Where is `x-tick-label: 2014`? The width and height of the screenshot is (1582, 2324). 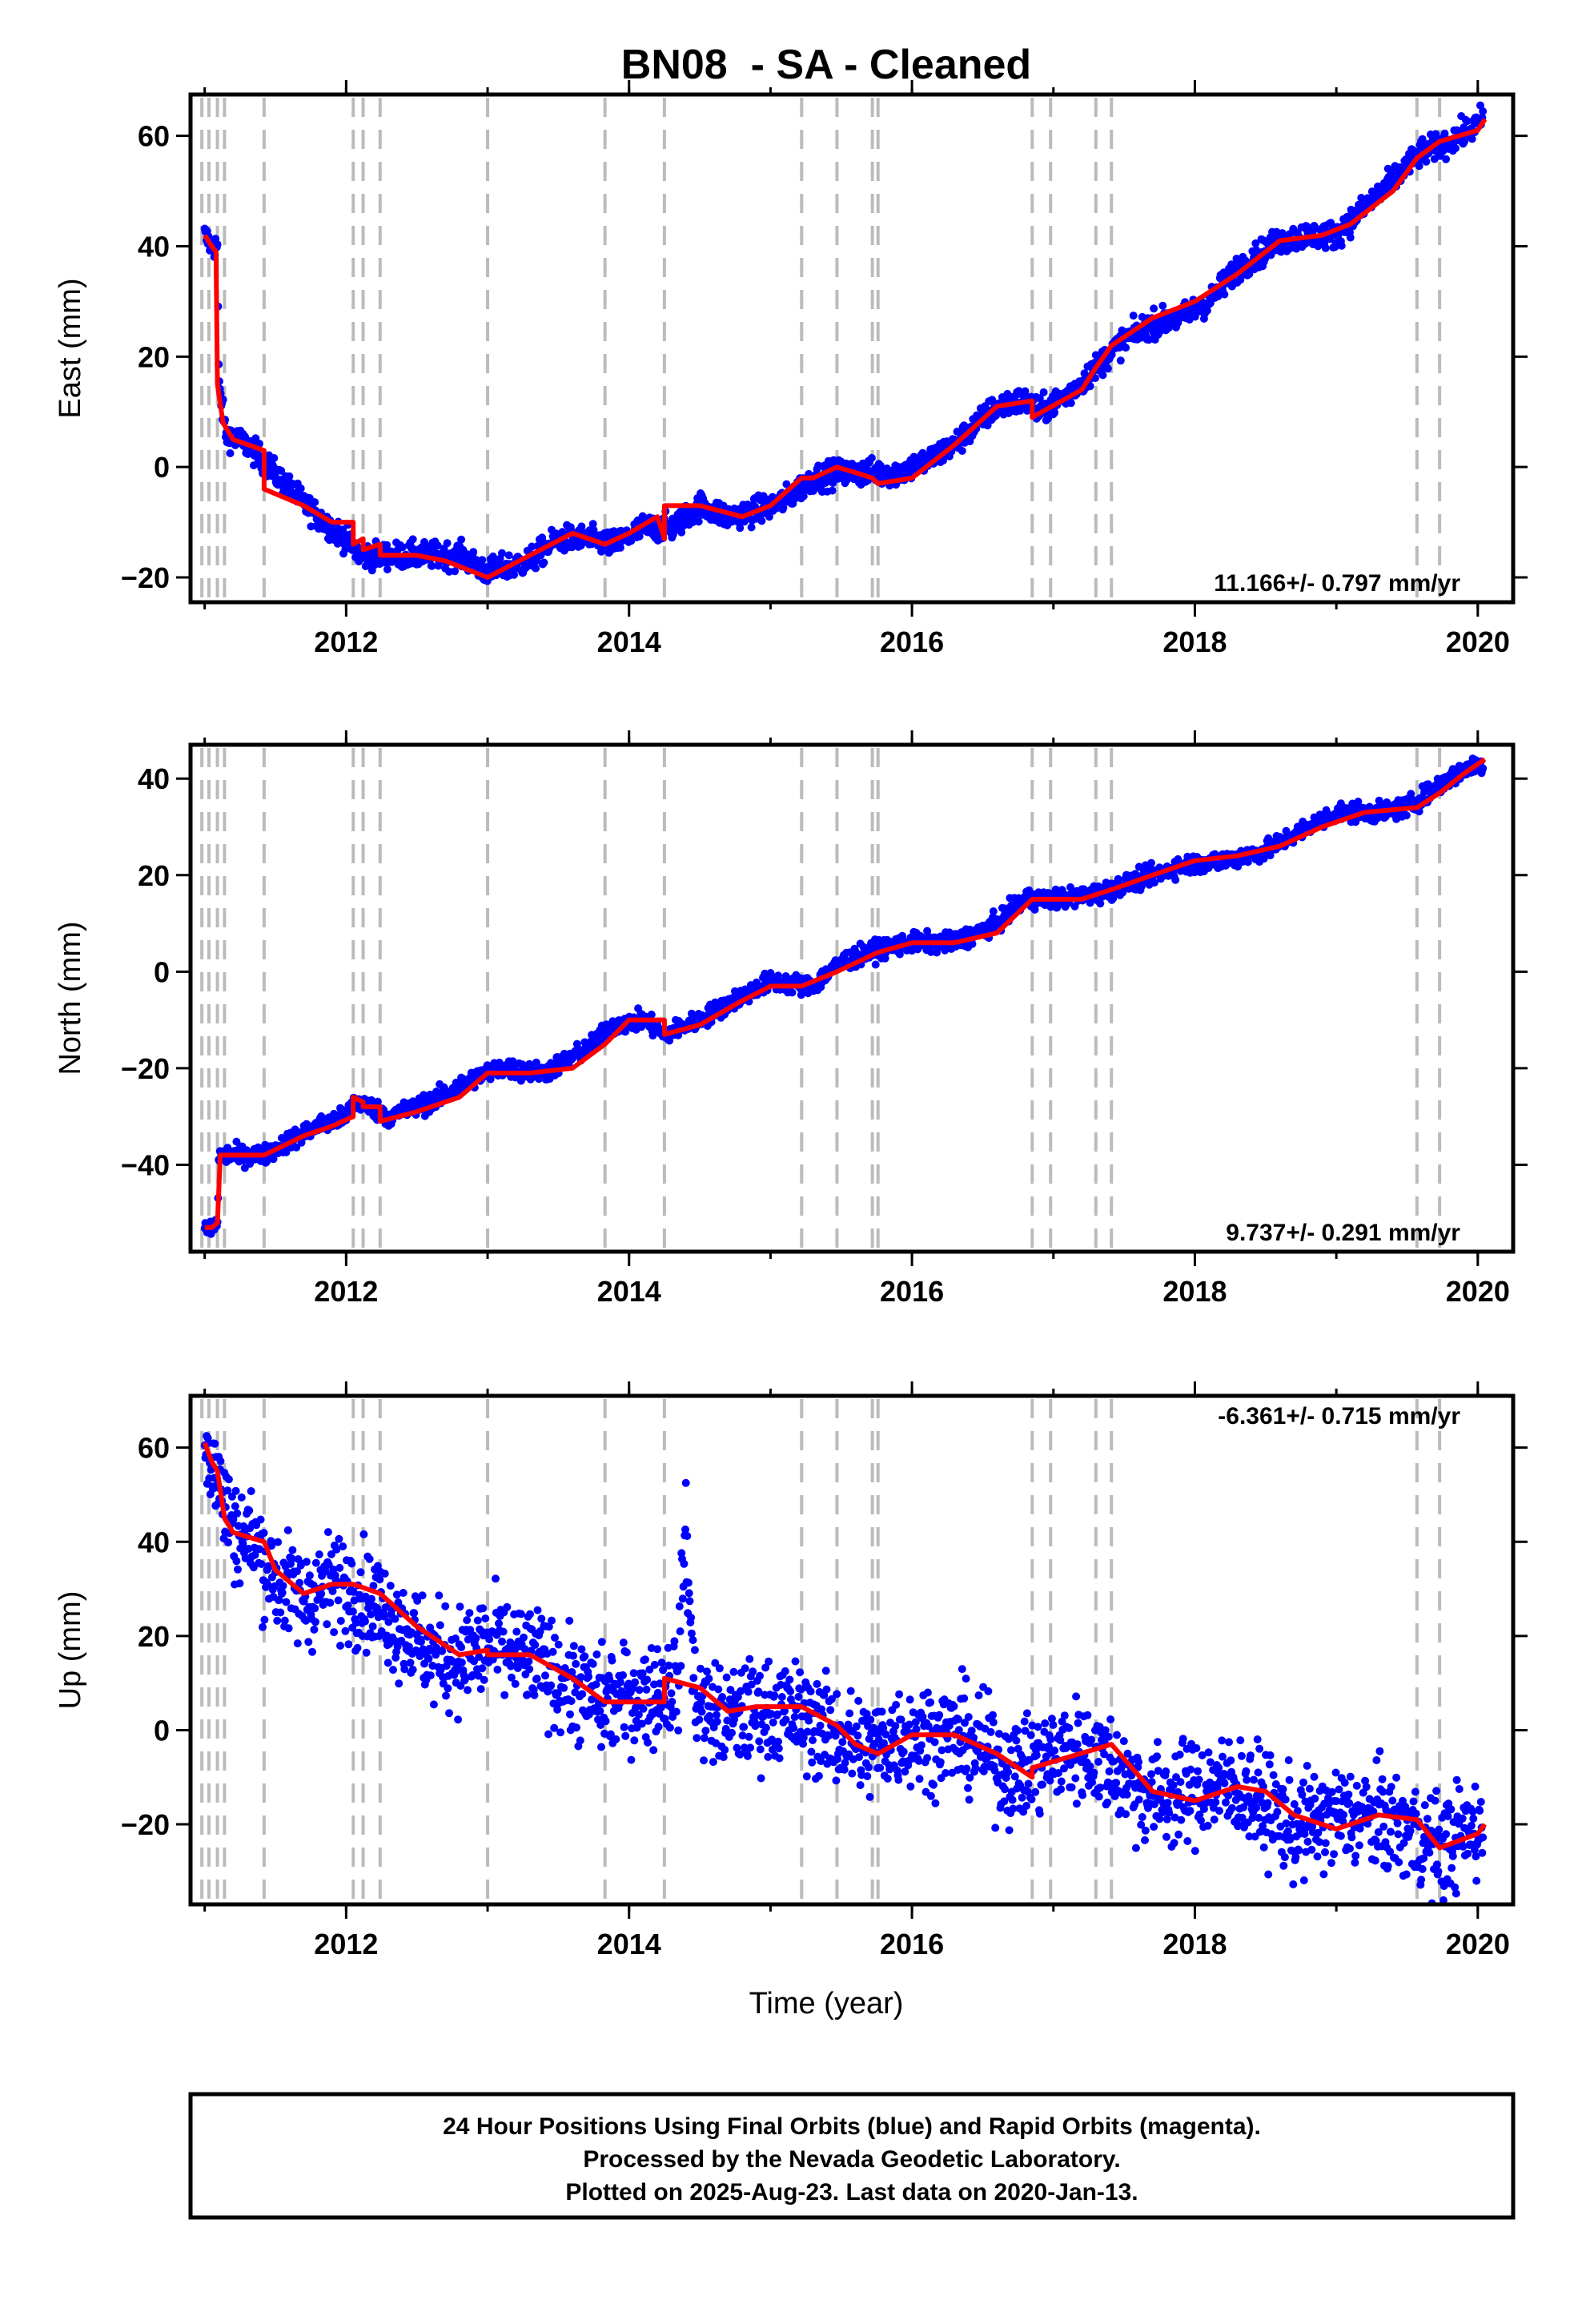
x-tick-label: 2014 is located at coordinates (629, 641).